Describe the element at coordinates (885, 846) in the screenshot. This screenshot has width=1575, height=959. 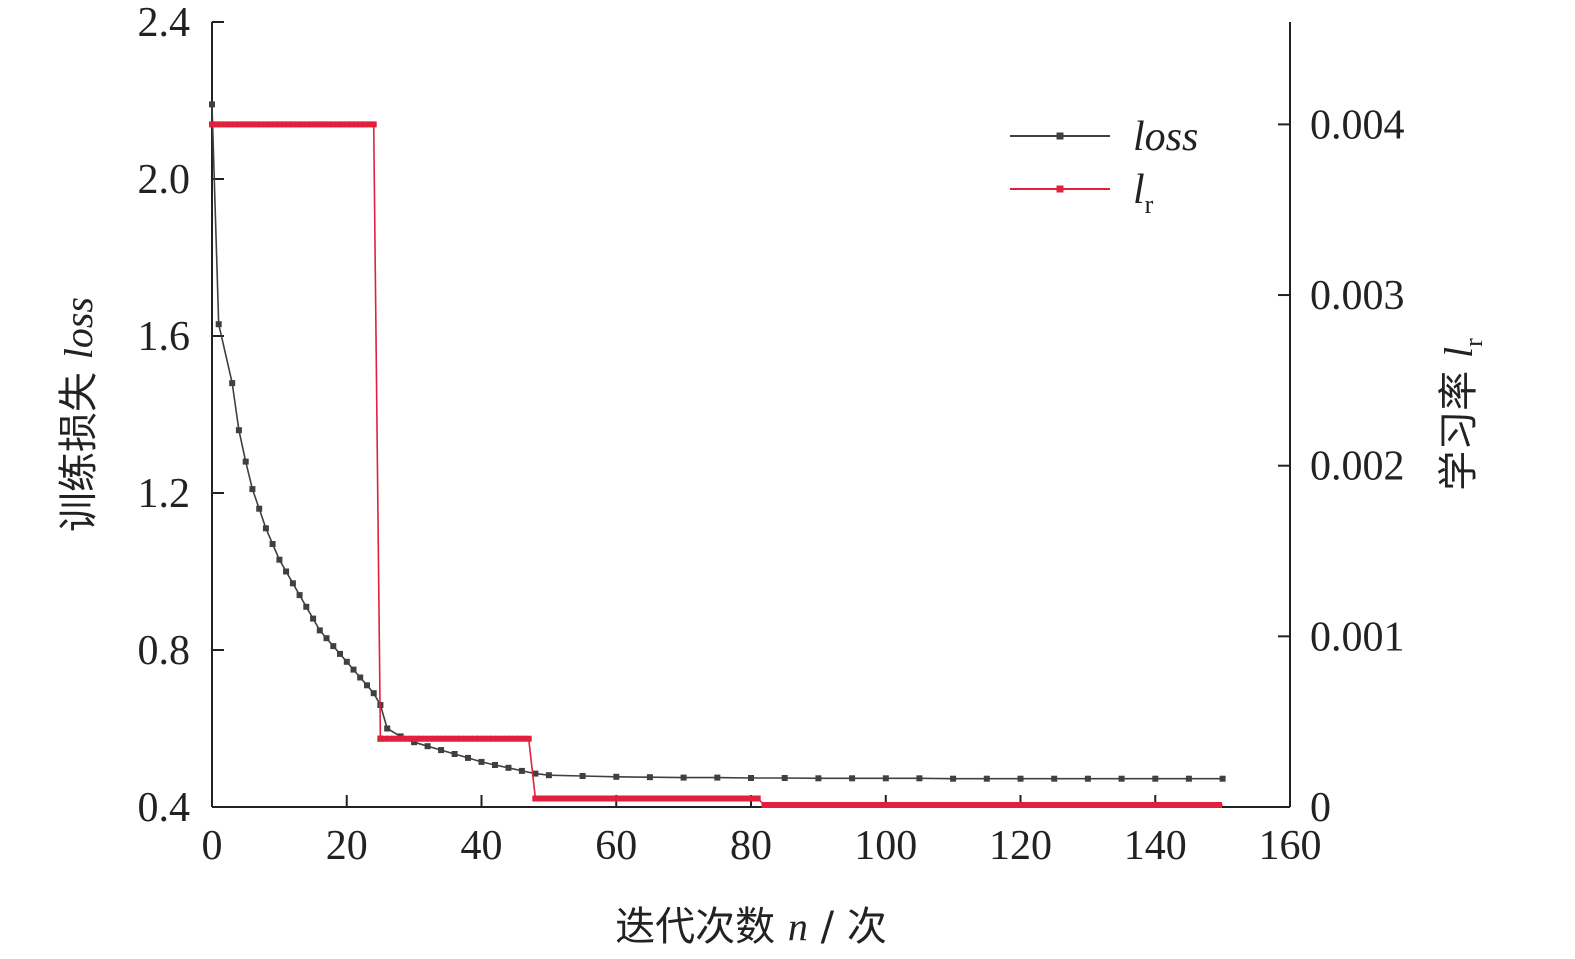
I see `x-tick-label-100: 100` at that location.